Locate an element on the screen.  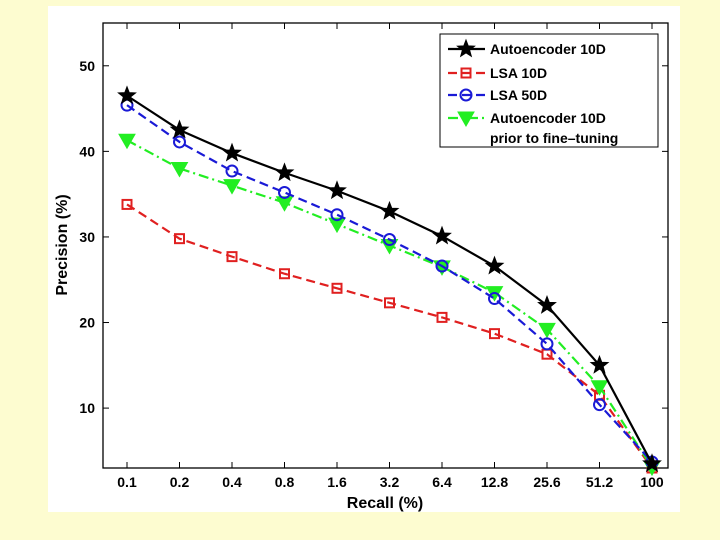
y-tick-label: 20 is located at coordinates (87, 323).